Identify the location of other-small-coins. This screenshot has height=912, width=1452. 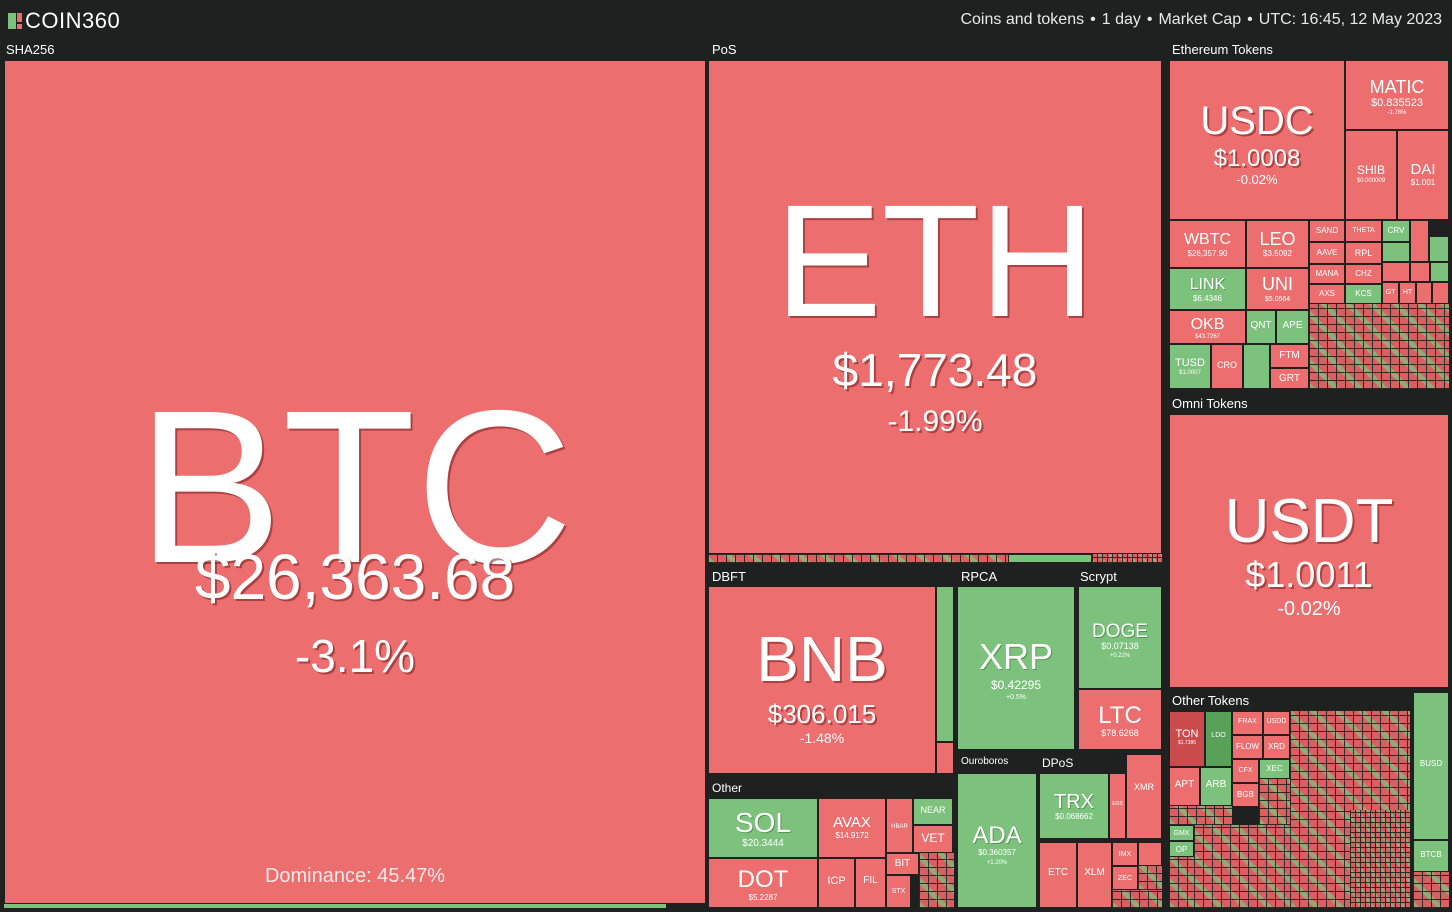
(936, 880).